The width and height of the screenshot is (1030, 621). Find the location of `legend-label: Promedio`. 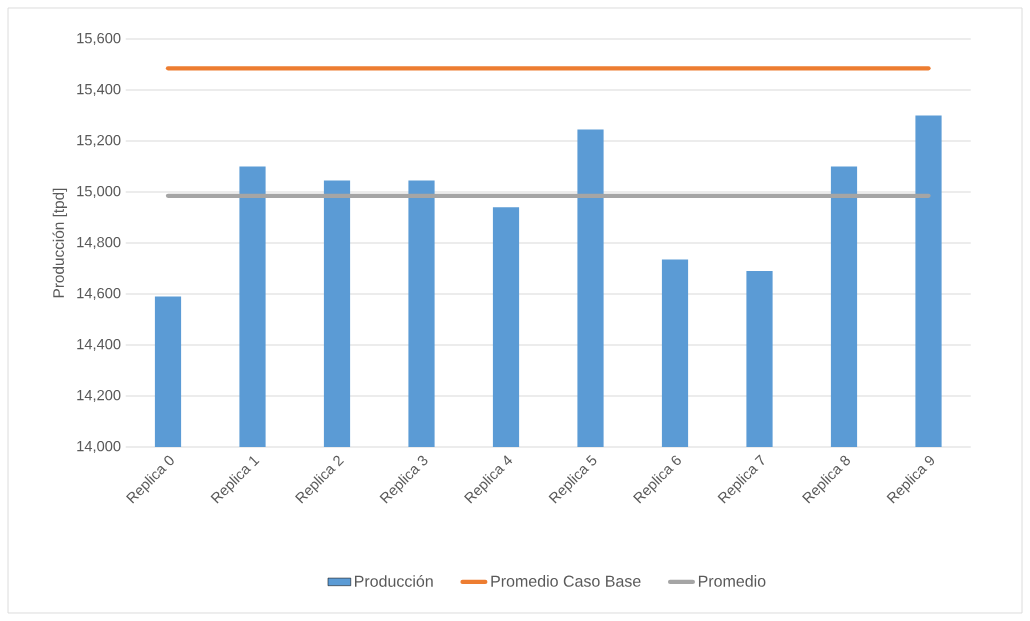

legend-label: Promedio is located at coordinates (732, 581).